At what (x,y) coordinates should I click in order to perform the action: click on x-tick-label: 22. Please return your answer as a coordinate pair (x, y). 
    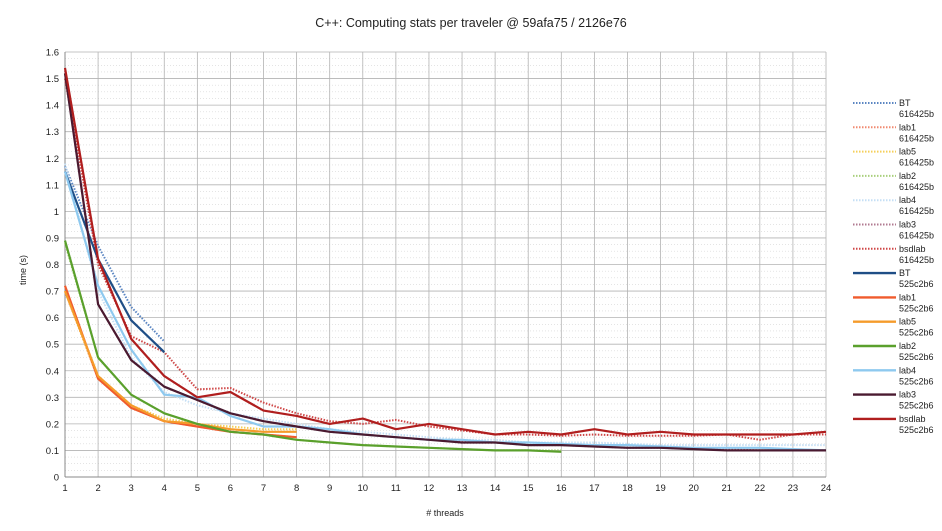
    Looking at the image, I should click on (760, 488).